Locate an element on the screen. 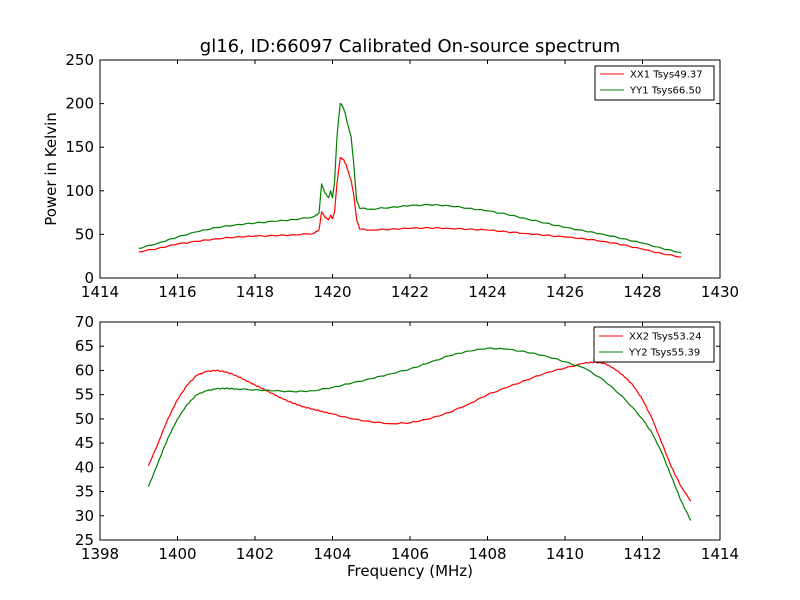 The width and height of the screenshot is (800, 600). top-legend-box is located at coordinates (654, 83).